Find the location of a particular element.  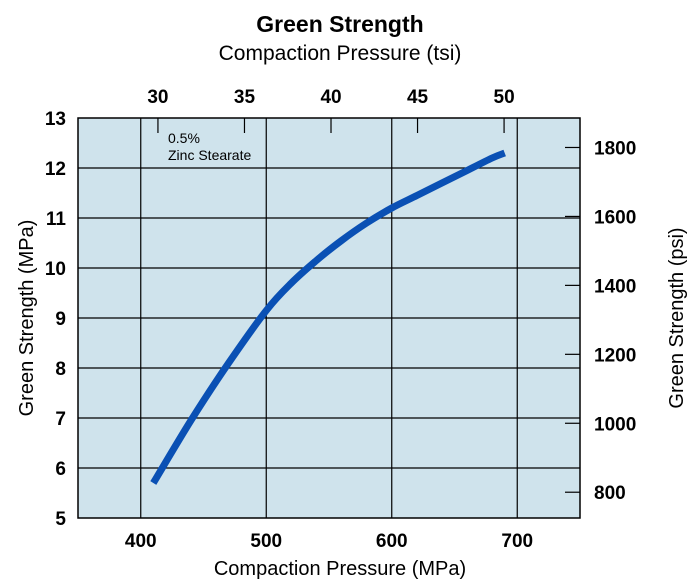

x-tick-label: 700 is located at coordinates (517, 541).